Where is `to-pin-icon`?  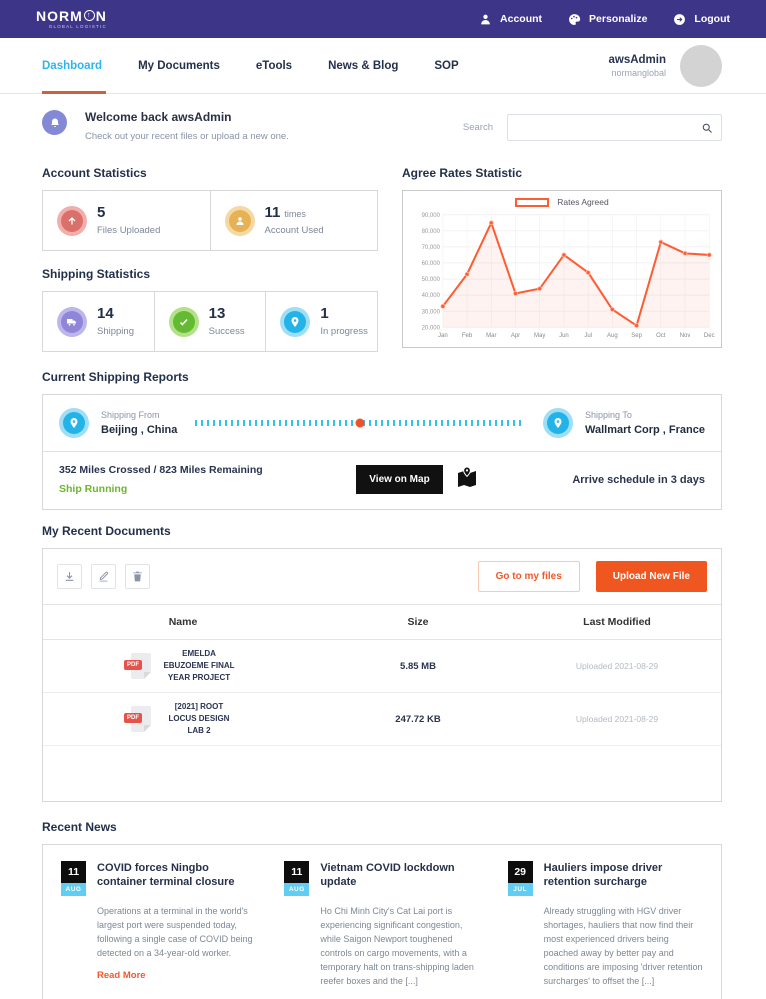 to-pin-icon is located at coordinates (557, 423).